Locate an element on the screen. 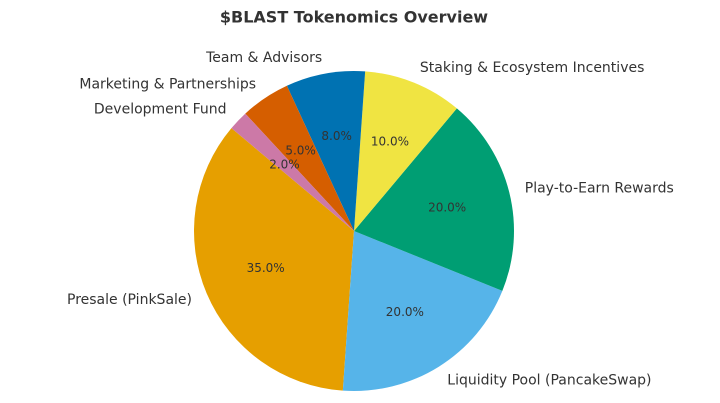  slice-label: Development Fund is located at coordinates (160, 110).